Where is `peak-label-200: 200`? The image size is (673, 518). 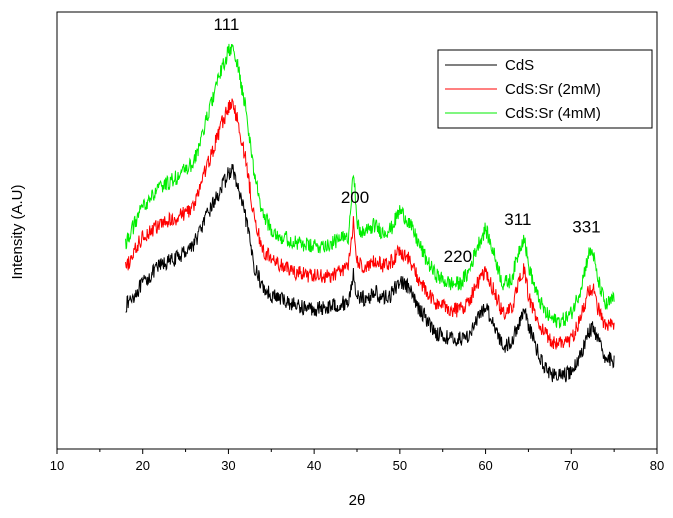 peak-label-200: 200 is located at coordinates (355, 197).